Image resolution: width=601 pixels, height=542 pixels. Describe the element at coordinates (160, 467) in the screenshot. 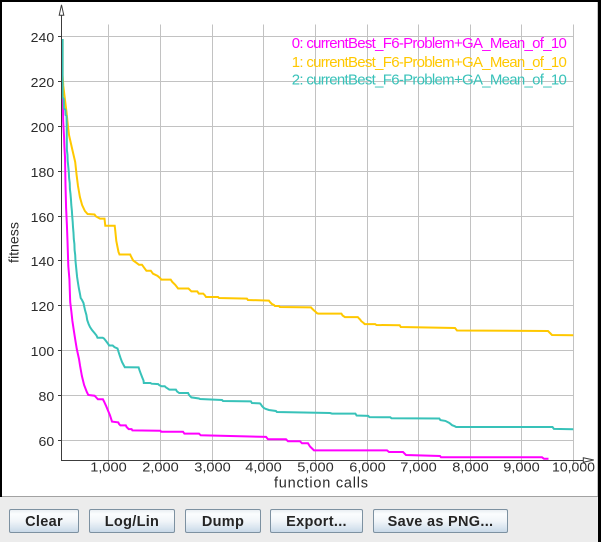

I see `svg-text: 2,000` at that location.